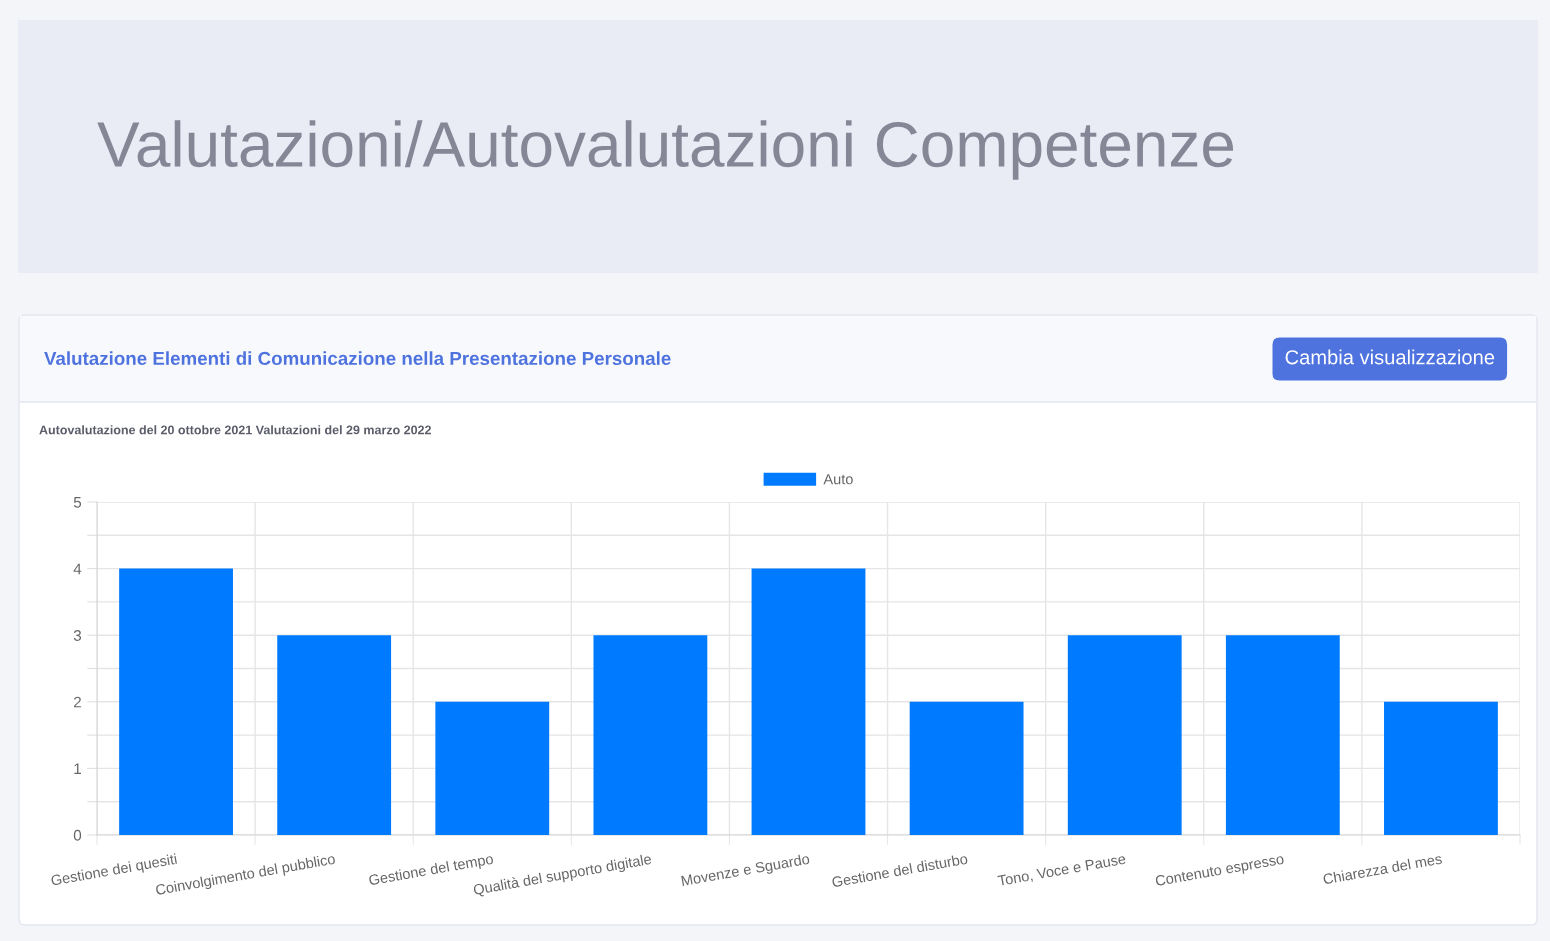 The image size is (1550, 941). Describe the element at coordinates (746, 871) in the screenshot. I see `x-tick-label: Movenze e Sguardo` at that location.